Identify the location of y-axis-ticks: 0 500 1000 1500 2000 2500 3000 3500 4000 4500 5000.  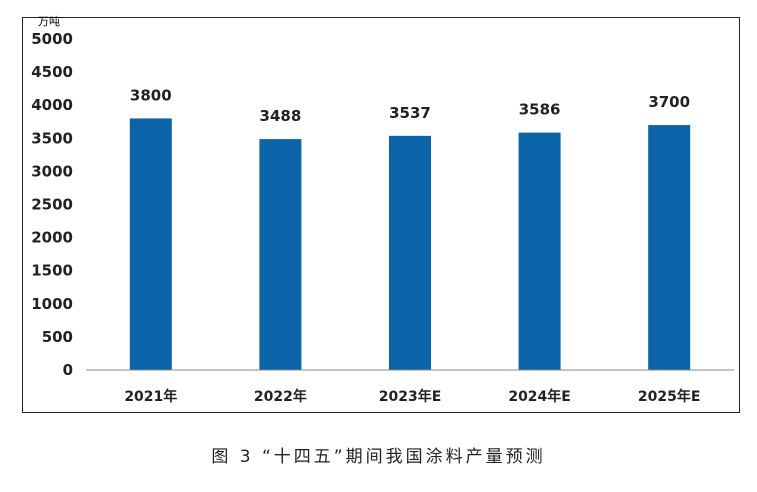
(52, 204).